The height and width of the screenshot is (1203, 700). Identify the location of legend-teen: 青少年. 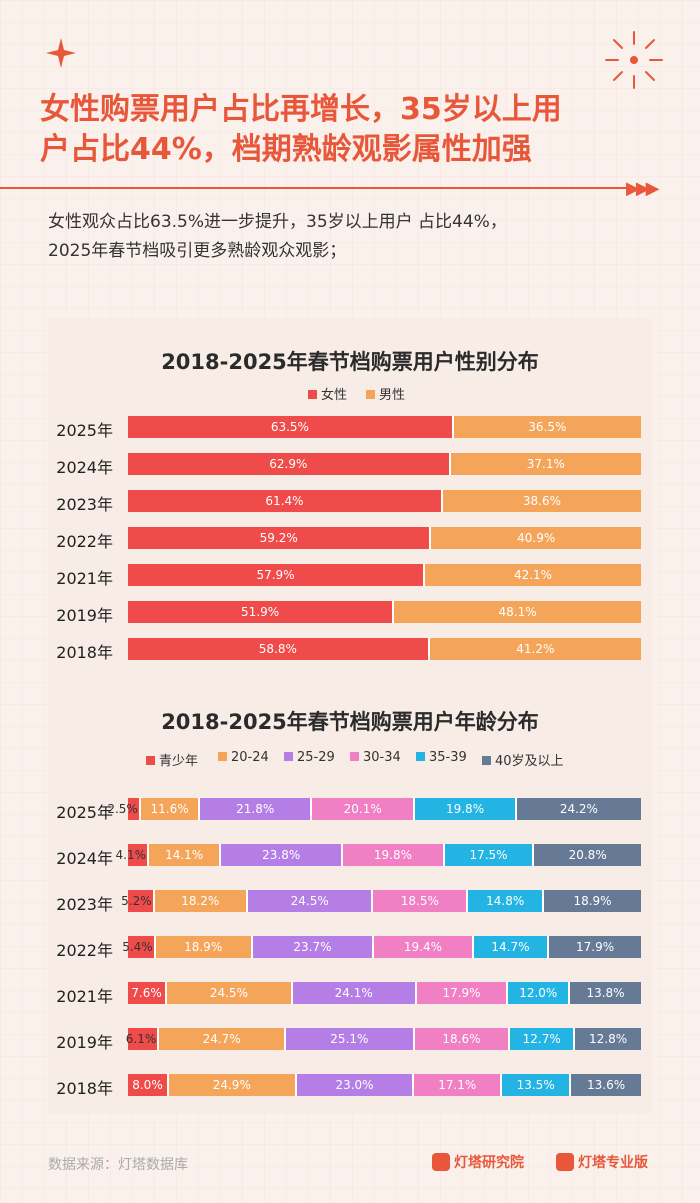
(172, 759).